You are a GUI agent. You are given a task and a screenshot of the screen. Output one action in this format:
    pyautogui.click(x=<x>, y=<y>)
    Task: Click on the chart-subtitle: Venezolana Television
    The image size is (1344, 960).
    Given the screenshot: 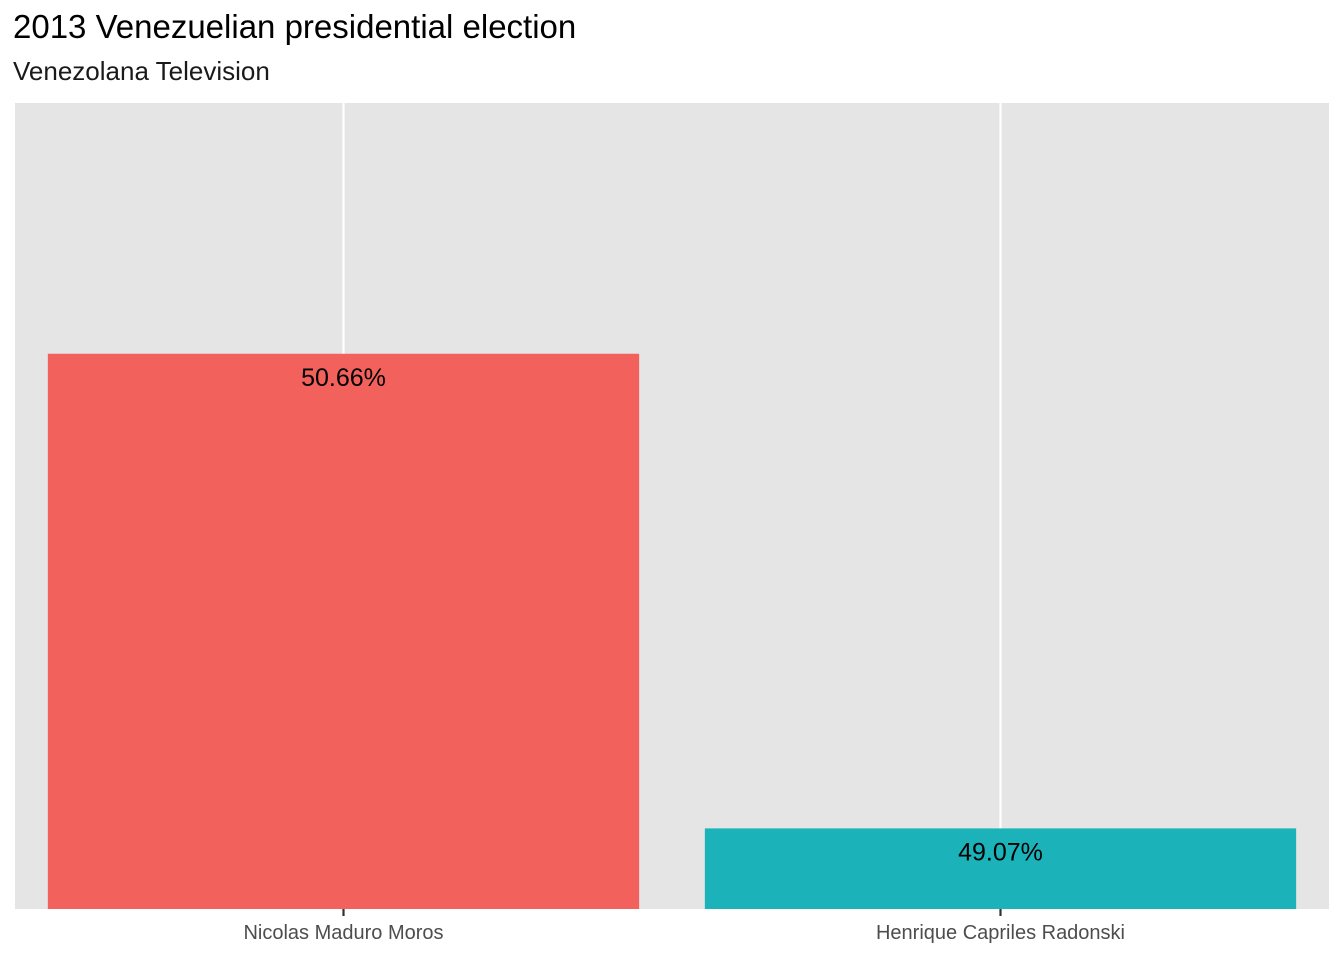 What is the action you would take?
    pyautogui.click(x=141, y=71)
    